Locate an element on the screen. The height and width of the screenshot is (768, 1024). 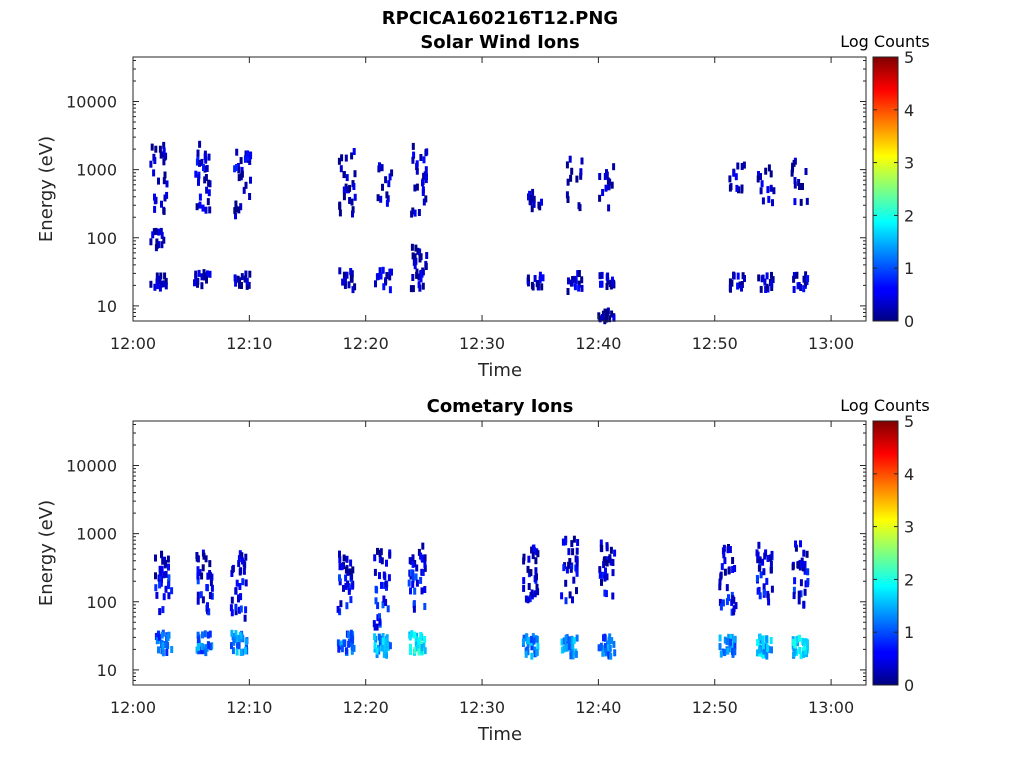
panel-title: Solar Wind Ions is located at coordinates (499, 42).